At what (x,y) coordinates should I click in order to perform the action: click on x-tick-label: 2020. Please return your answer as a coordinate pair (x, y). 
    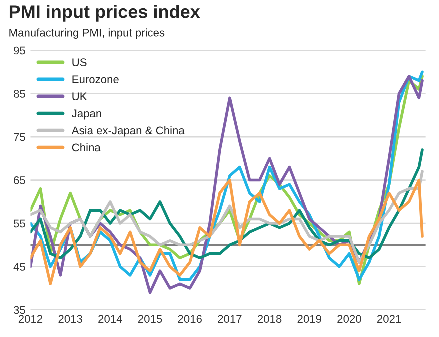
    Looking at the image, I should click on (350, 319).